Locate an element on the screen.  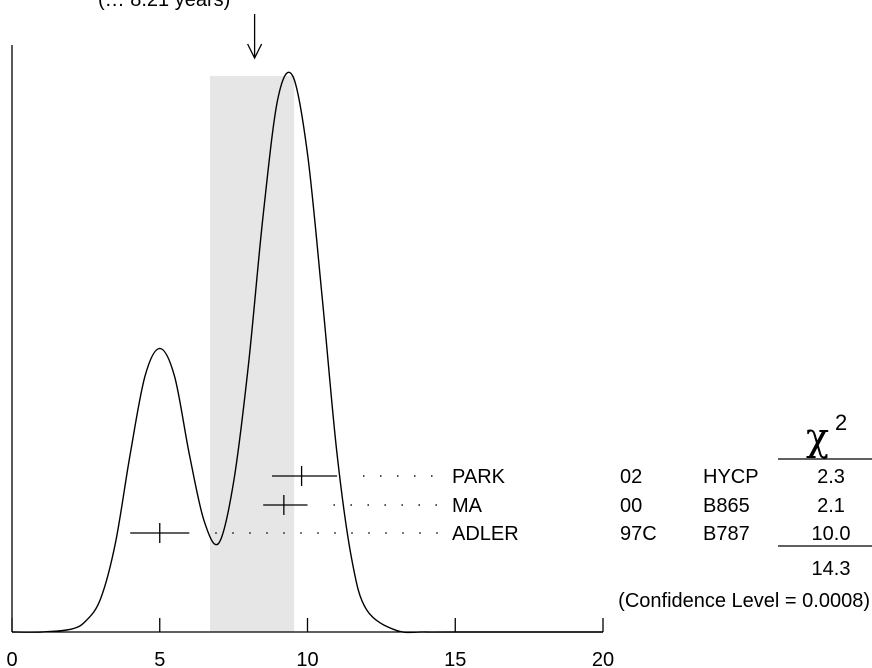
chi2-superscript: 2 is located at coordinates (841, 422).